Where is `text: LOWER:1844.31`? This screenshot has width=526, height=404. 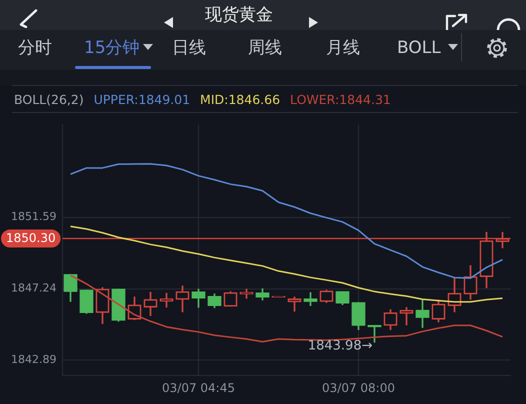
text: LOWER:1844.31 is located at coordinates (340, 99).